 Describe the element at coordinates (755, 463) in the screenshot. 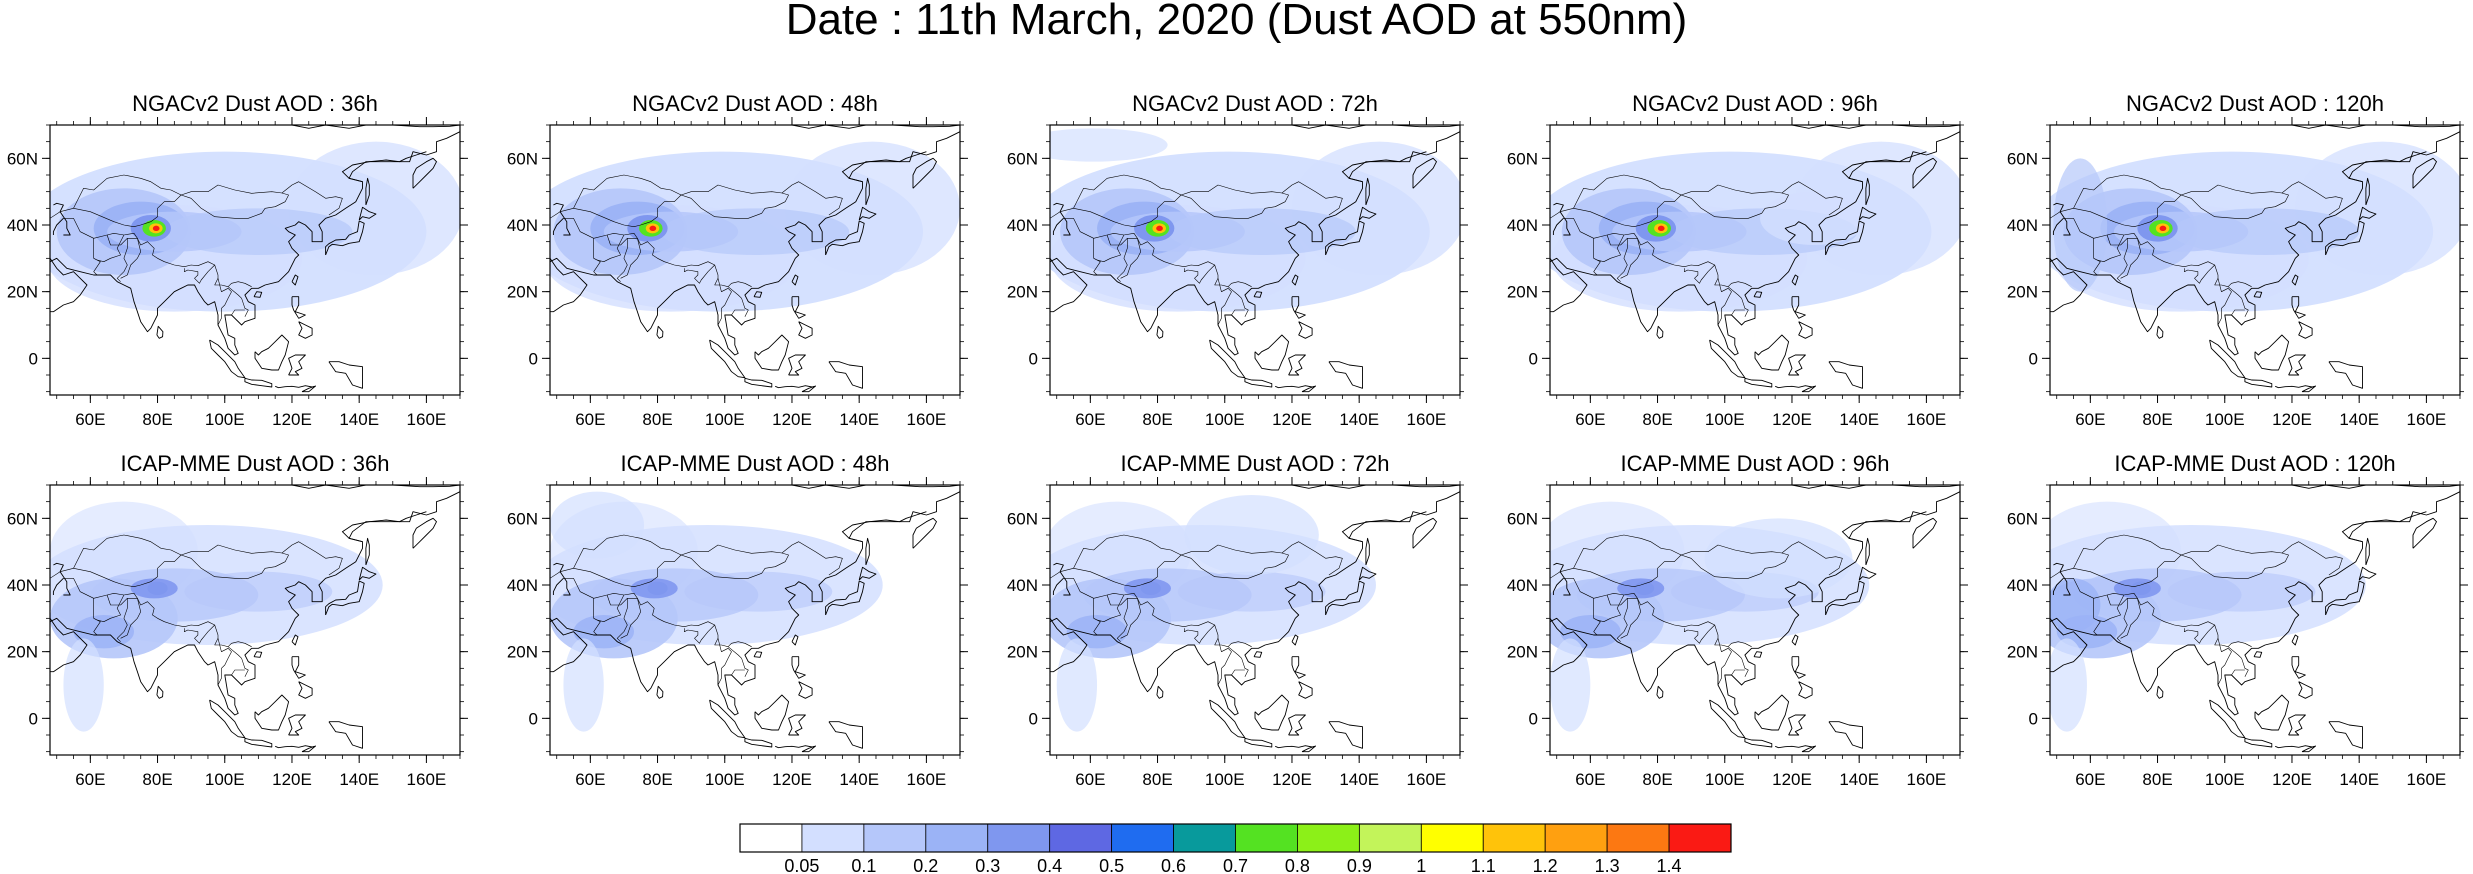

I see `panel-title: ICAP-MME Dust AOD : 48h` at that location.